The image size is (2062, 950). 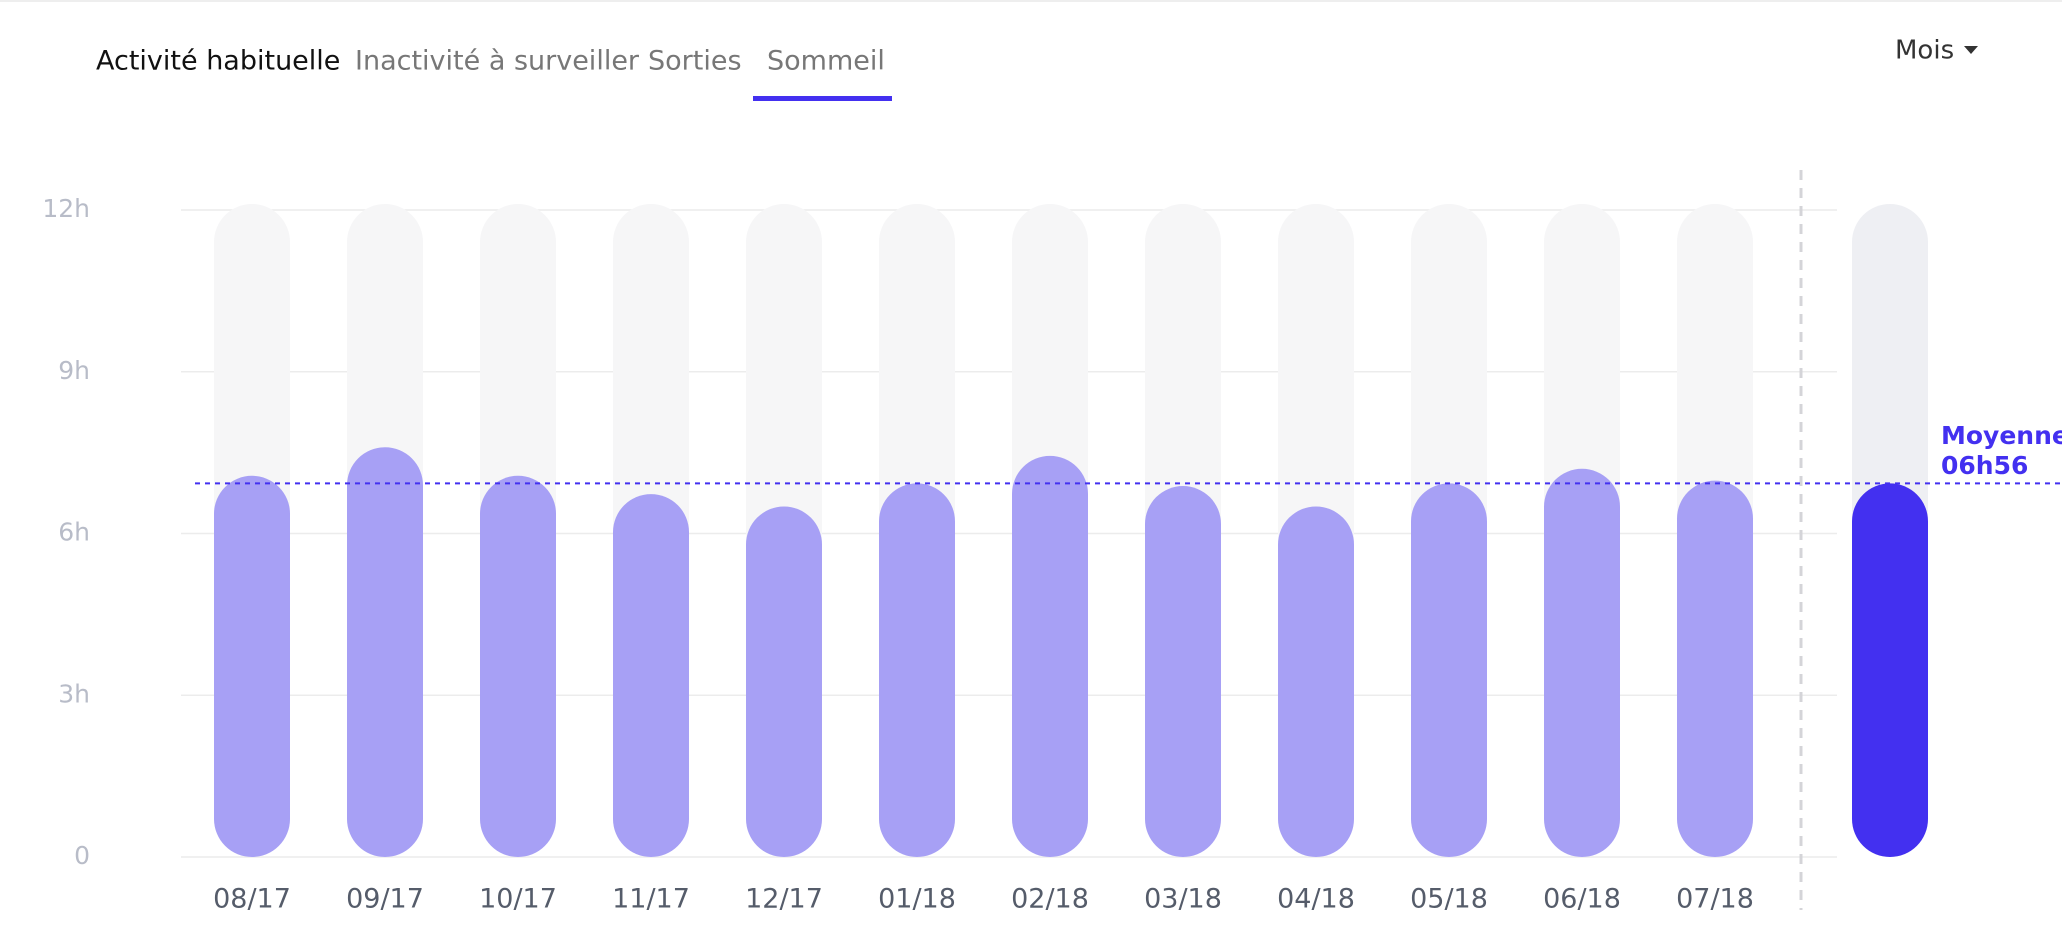 What do you see at coordinates (651, 899) in the screenshot?
I see `x-tick-label: 11/17` at bounding box center [651, 899].